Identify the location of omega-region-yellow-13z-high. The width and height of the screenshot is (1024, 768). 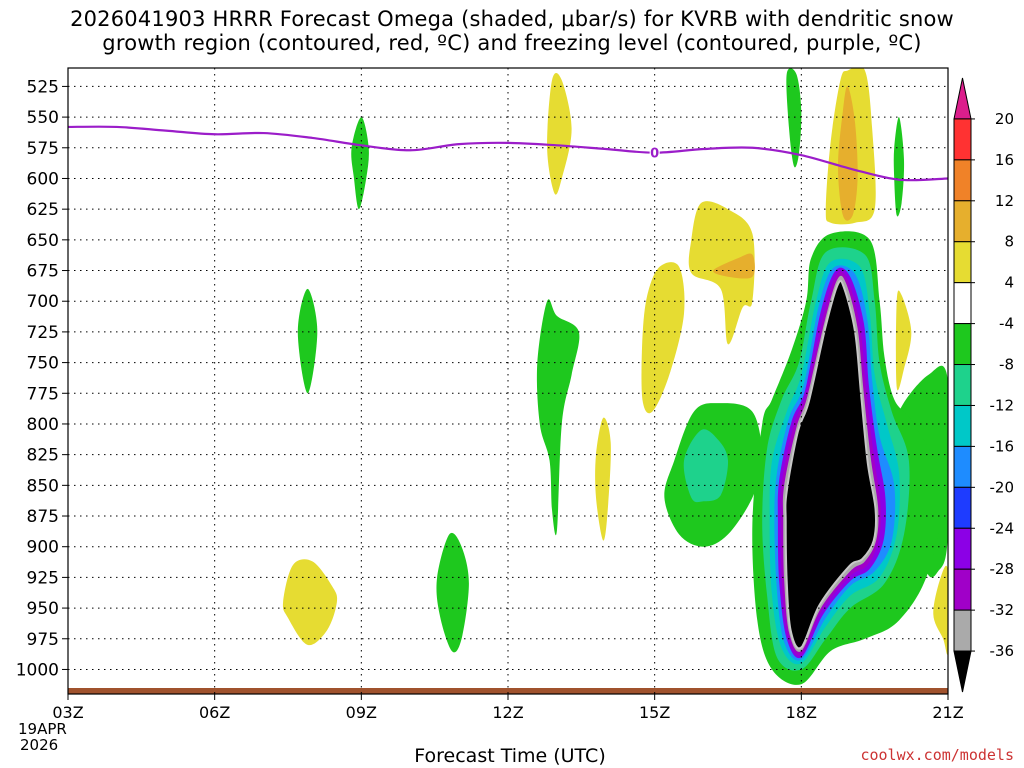
(559, 133).